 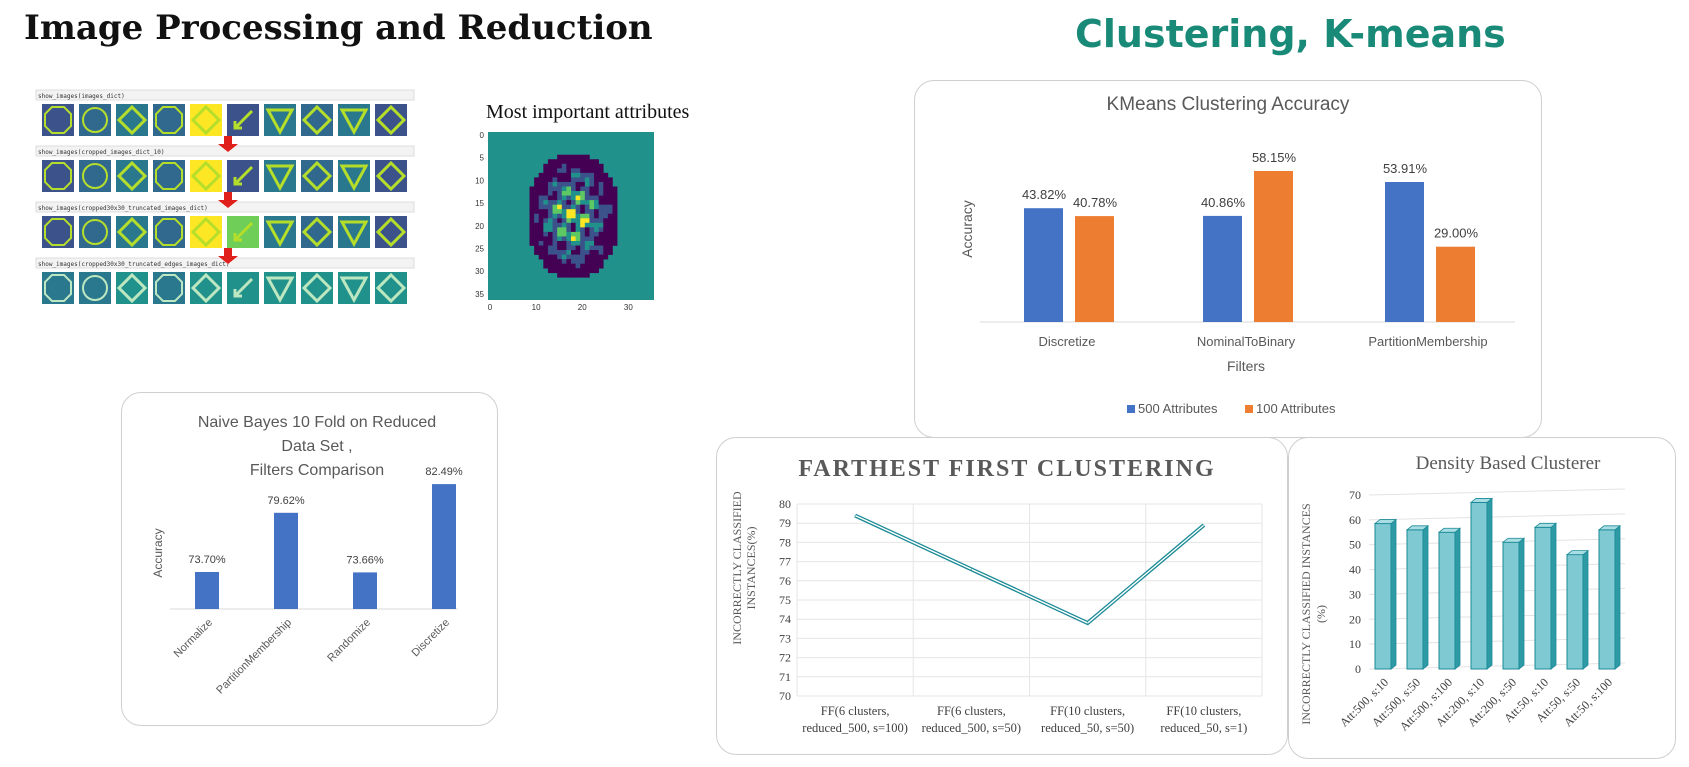 I want to click on heatmap-y-tick: 5, so click(x=482, y=158).